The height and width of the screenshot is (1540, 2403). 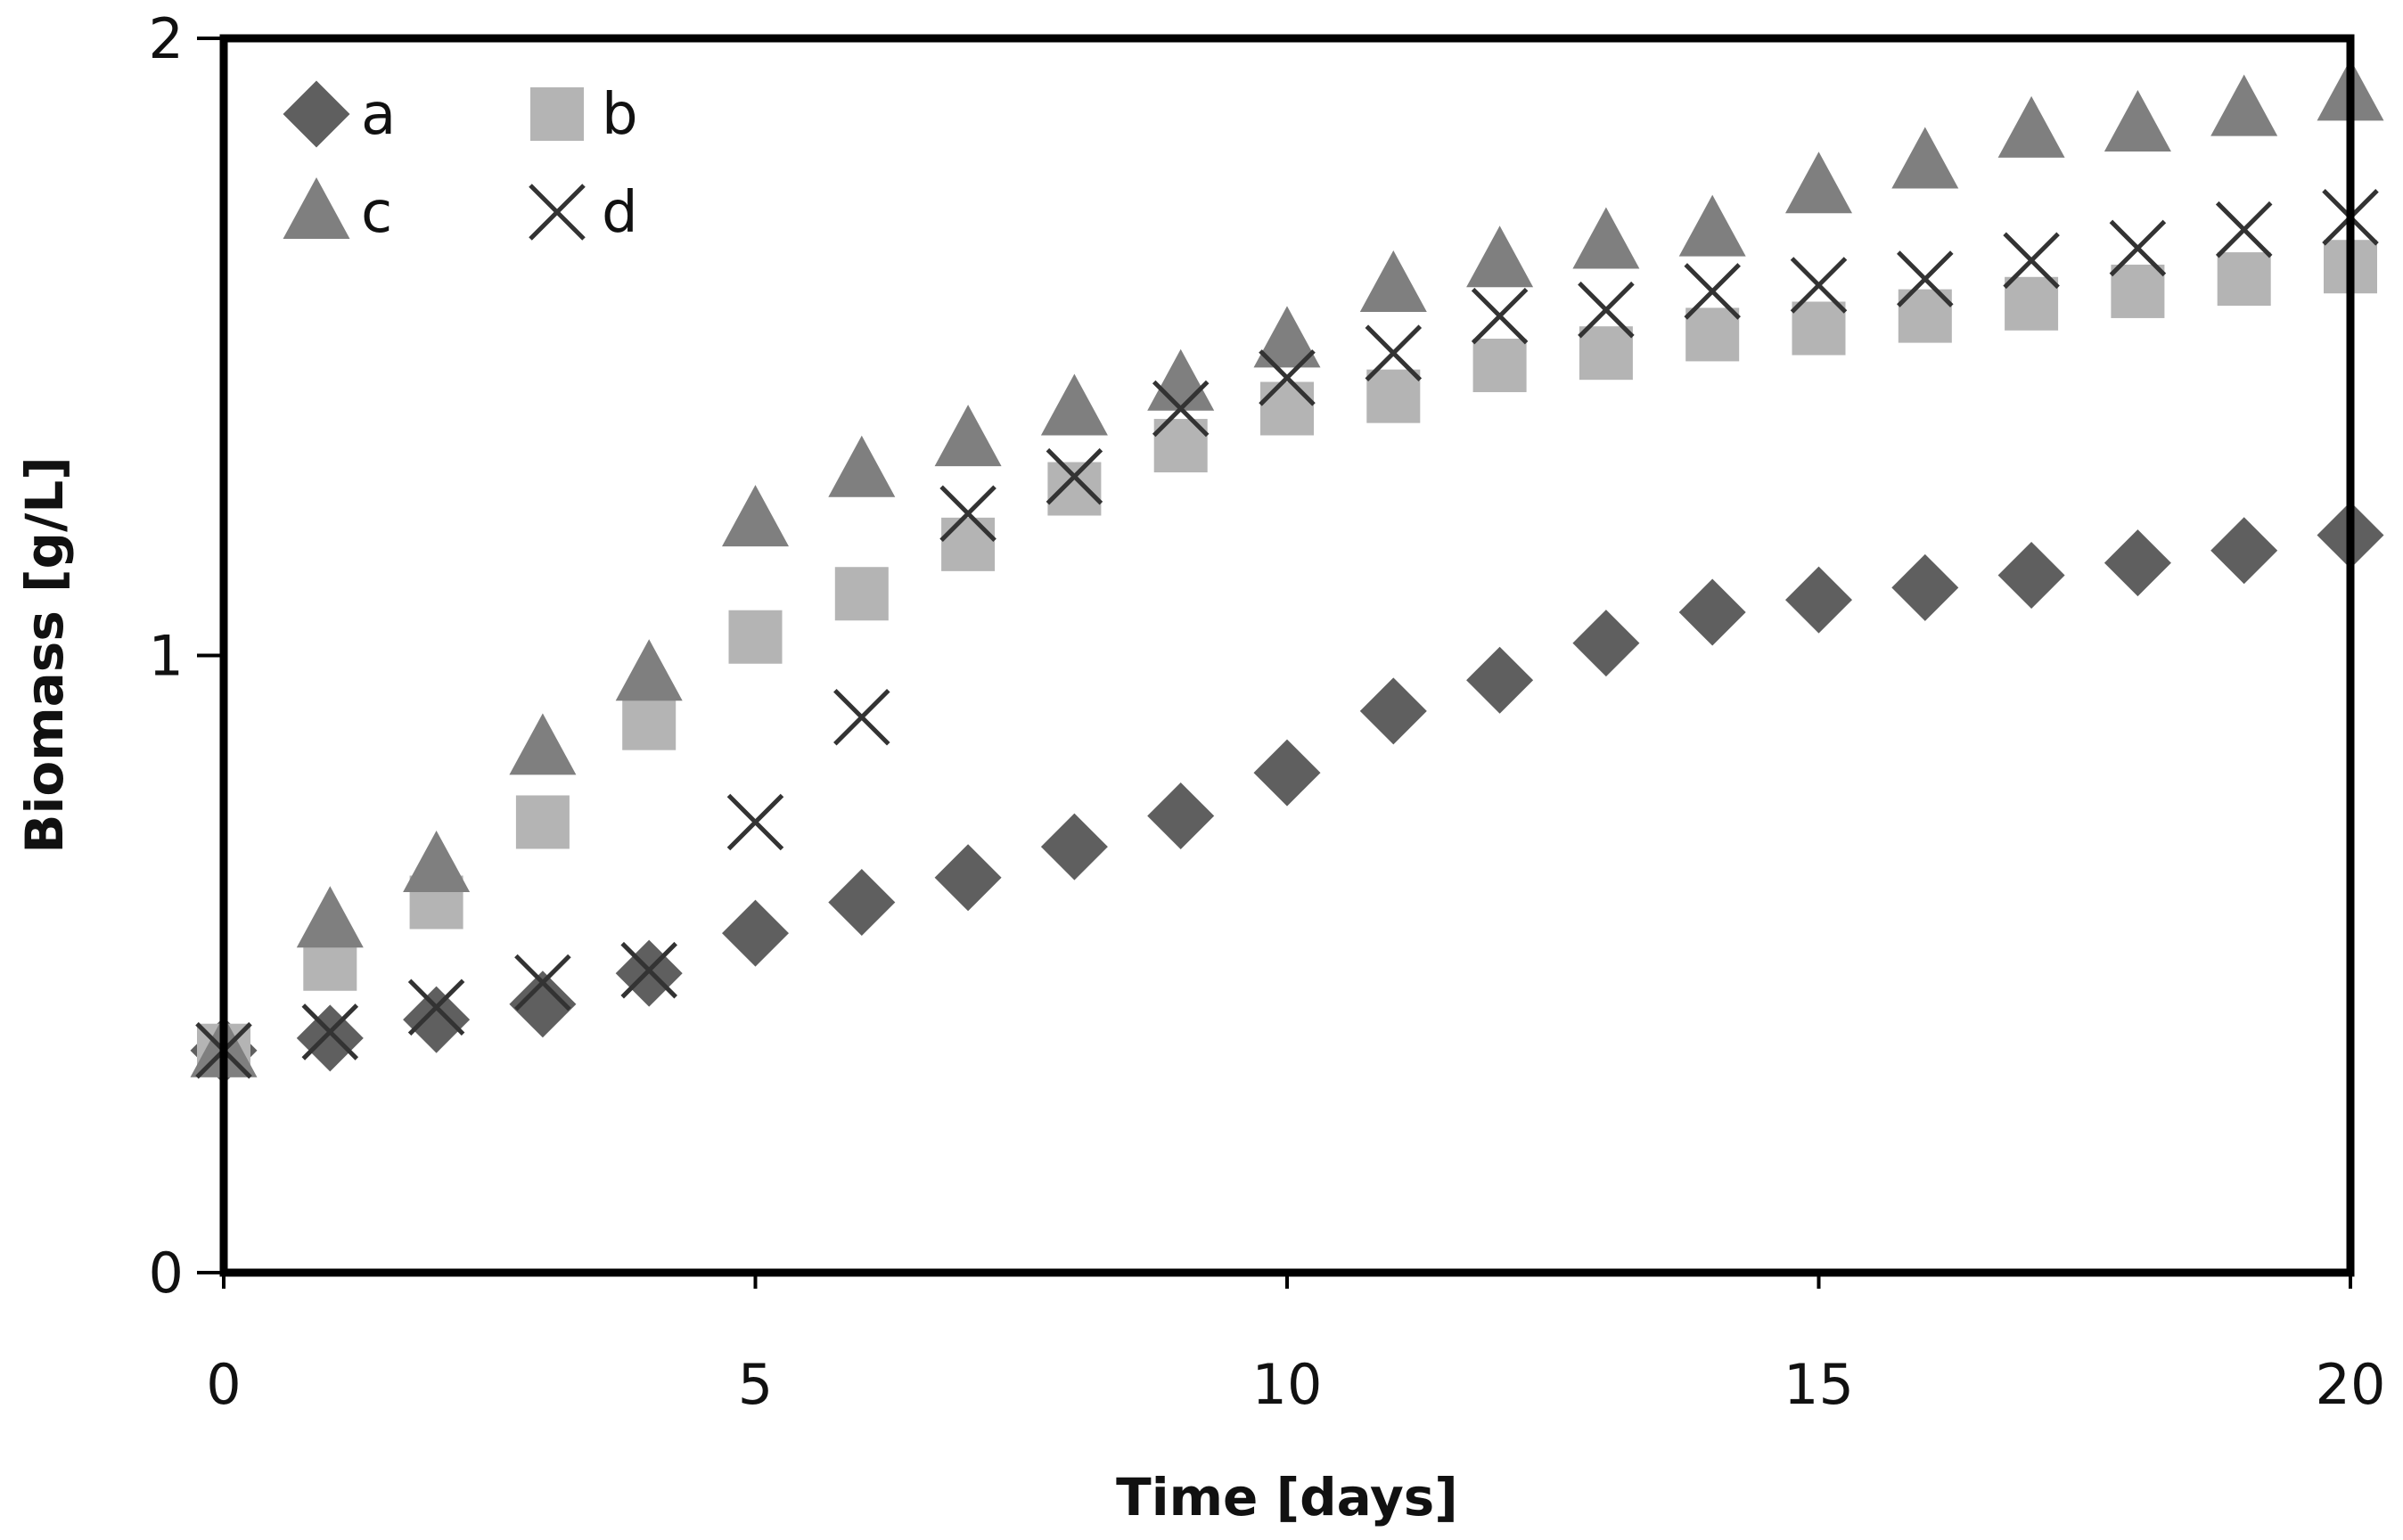 I want to click on legend-label: b, so click(x=620, y=115).